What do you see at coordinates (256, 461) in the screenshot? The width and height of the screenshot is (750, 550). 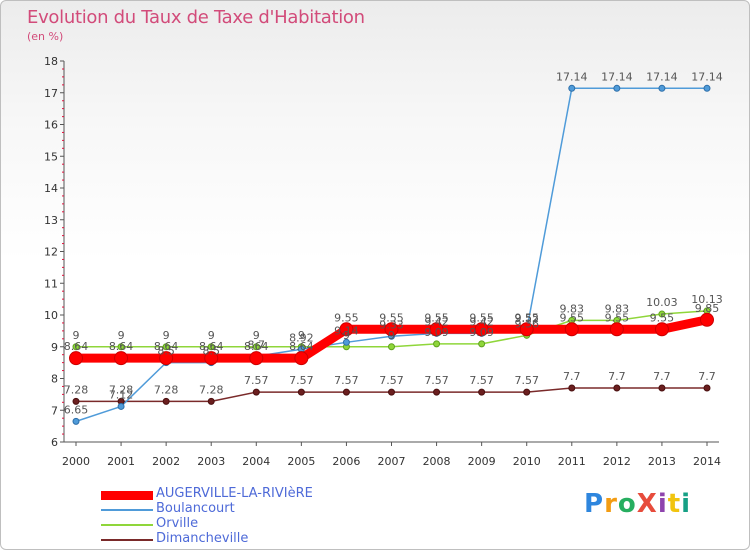 I see `x-tick-label: 2004` at bounding box center [256, 461].